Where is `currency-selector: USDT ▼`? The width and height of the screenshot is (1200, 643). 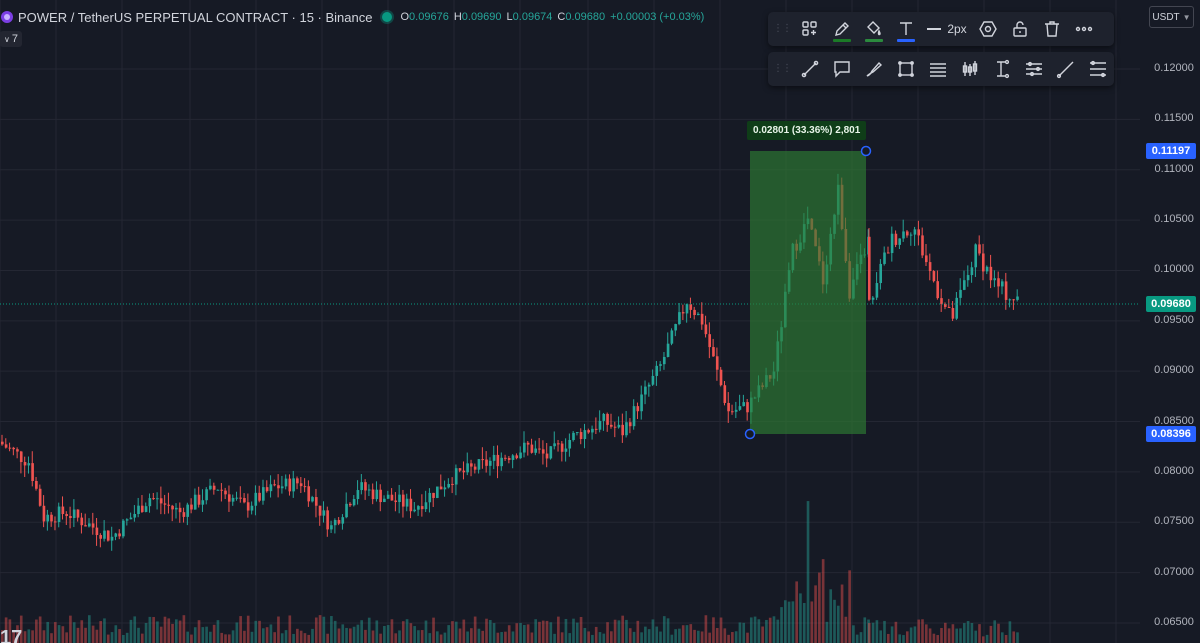
currency-selector: USDT ▼ is located at coordinates (1171, 17).